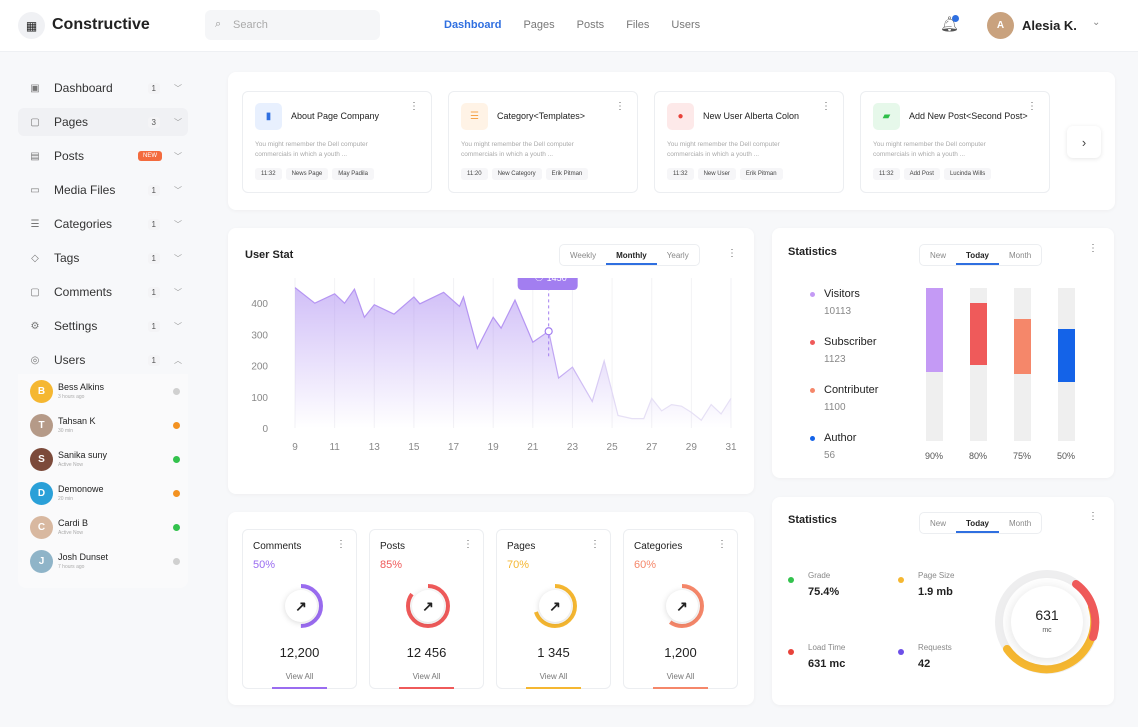 The height and width of the screenshot is (727, 1138). Describe the element at coordinates (105, 529) in the screenshot. I see `user-list-item: C Cardi B Active Now` at that location.